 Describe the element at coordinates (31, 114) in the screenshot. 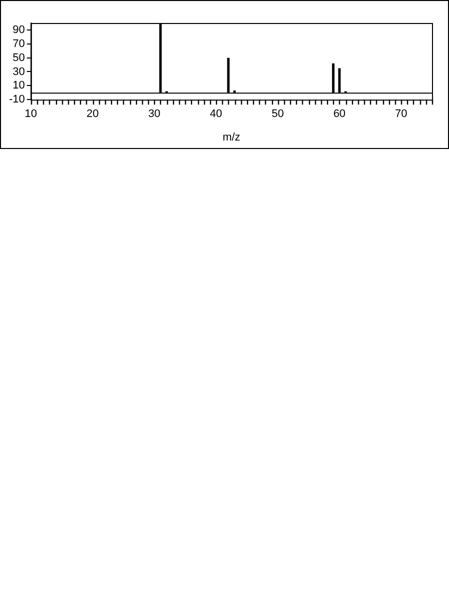

I see `x-tick-label: 10` at that location.